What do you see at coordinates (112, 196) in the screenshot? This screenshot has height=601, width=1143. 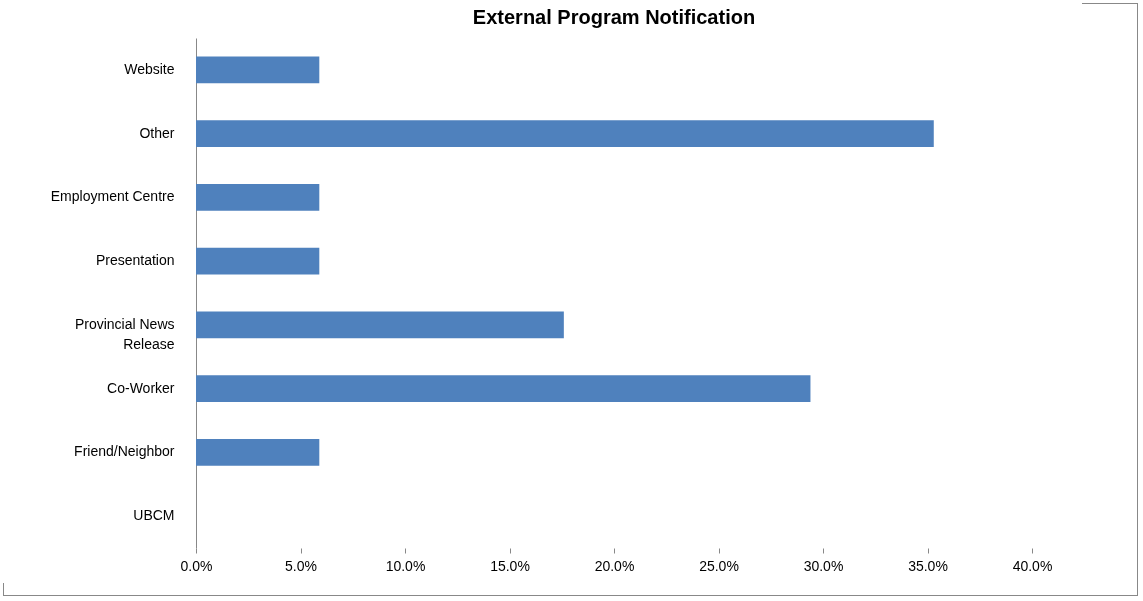 I see `y-tick-label: Employment Centre` at bounding box center [112, 196].